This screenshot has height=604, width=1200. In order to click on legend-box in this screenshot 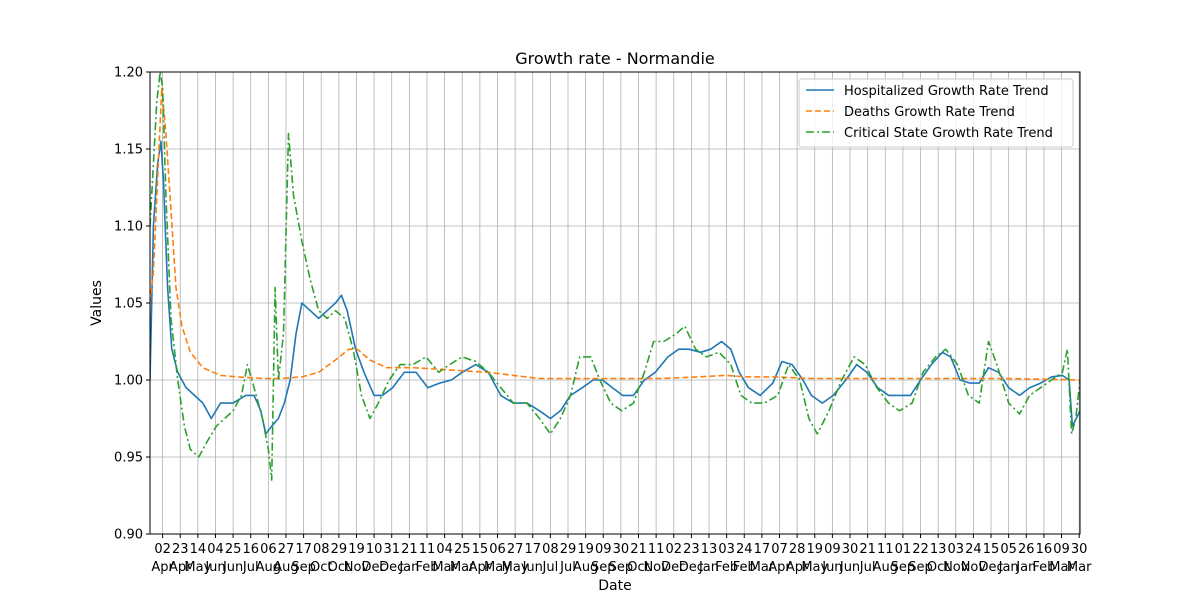, I will do `click(936, 113)`.